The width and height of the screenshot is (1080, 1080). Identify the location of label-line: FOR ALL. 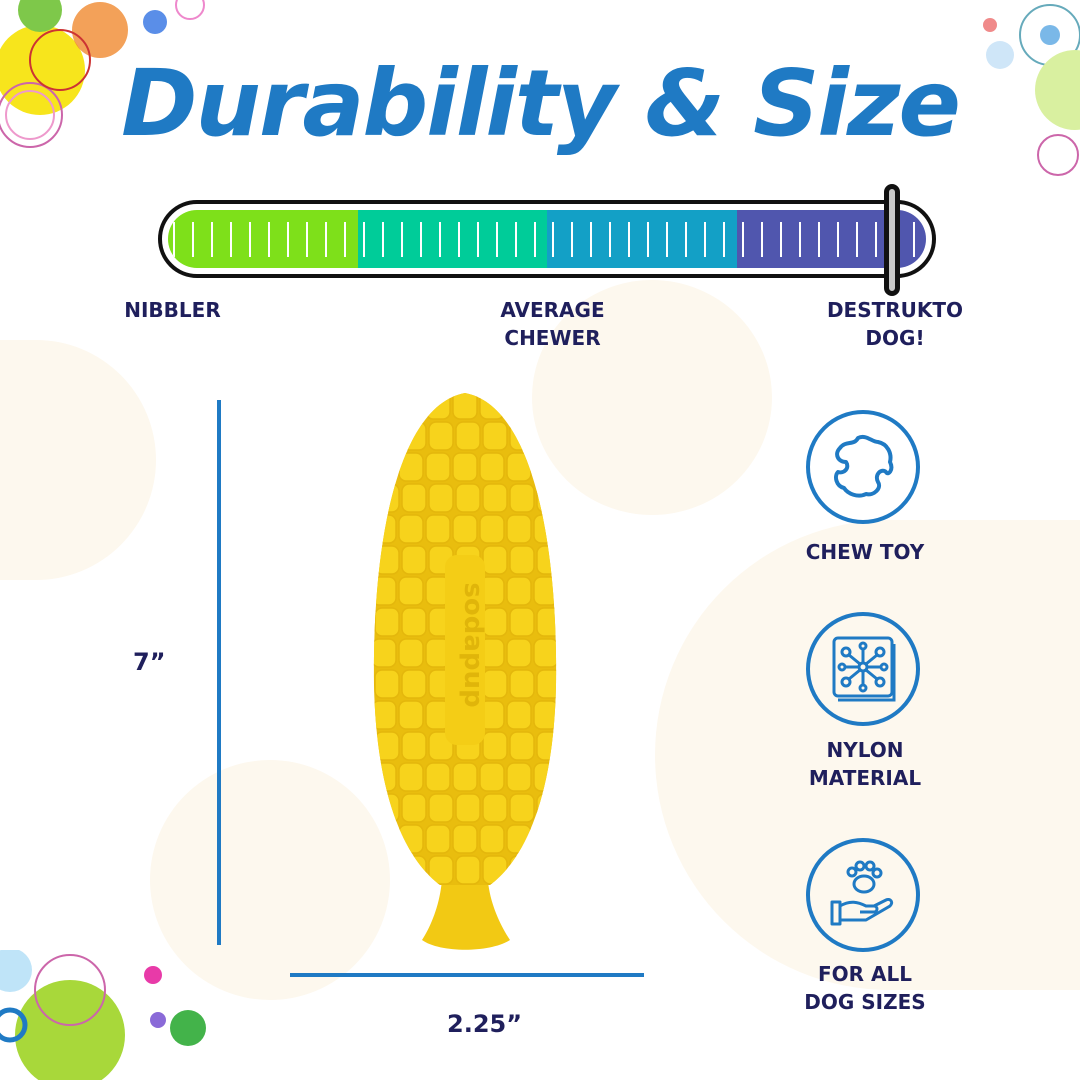
(865, 974).